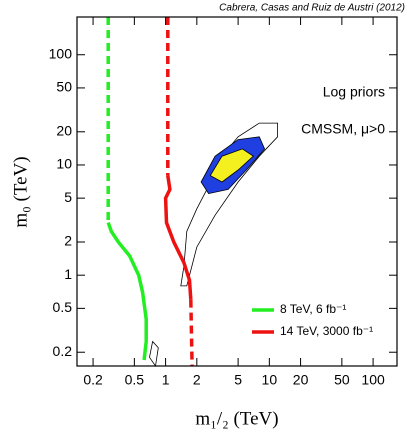 This screenshot has height=441, width=409. I want to click on x-tick-label: 5, so click(238, 380).